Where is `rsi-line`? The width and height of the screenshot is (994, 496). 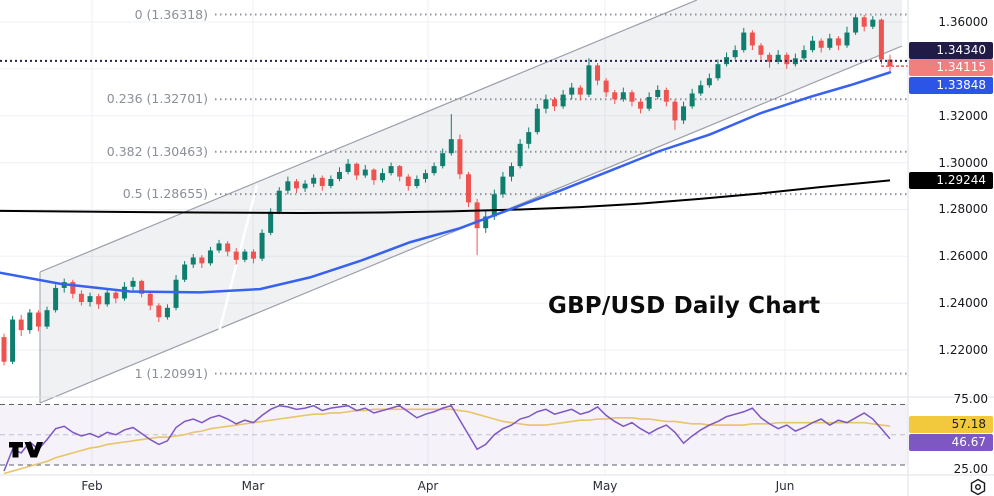 rsi-line is located at coordinates (447, 438).